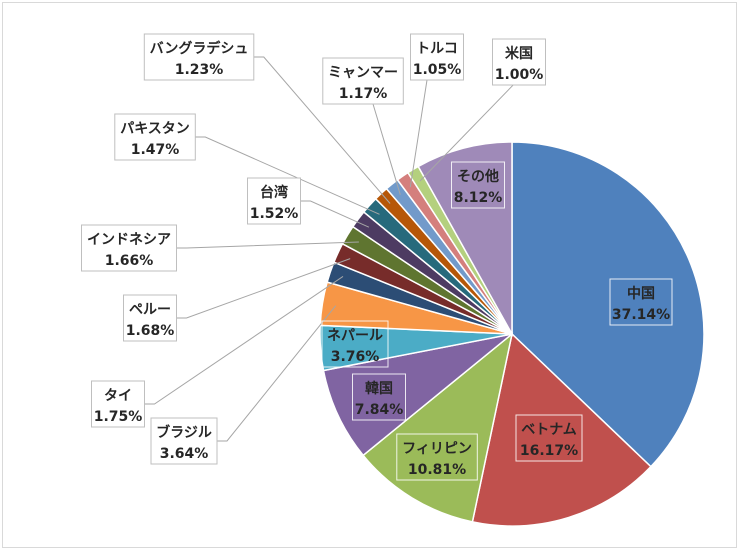 The height and width of the screenshot is (552, 741). Describe the element at coordinates (199, 70) in the screenshot. I see `slice-value-label-12: 1.23%` at that location.